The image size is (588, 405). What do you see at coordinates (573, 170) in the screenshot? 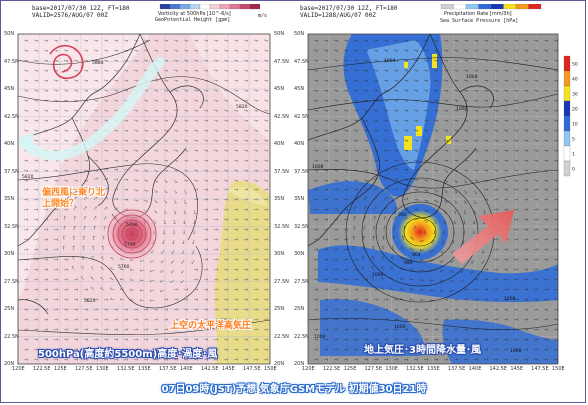
I see `vbar-tick-label: 0` at bounding box center [573, 170].